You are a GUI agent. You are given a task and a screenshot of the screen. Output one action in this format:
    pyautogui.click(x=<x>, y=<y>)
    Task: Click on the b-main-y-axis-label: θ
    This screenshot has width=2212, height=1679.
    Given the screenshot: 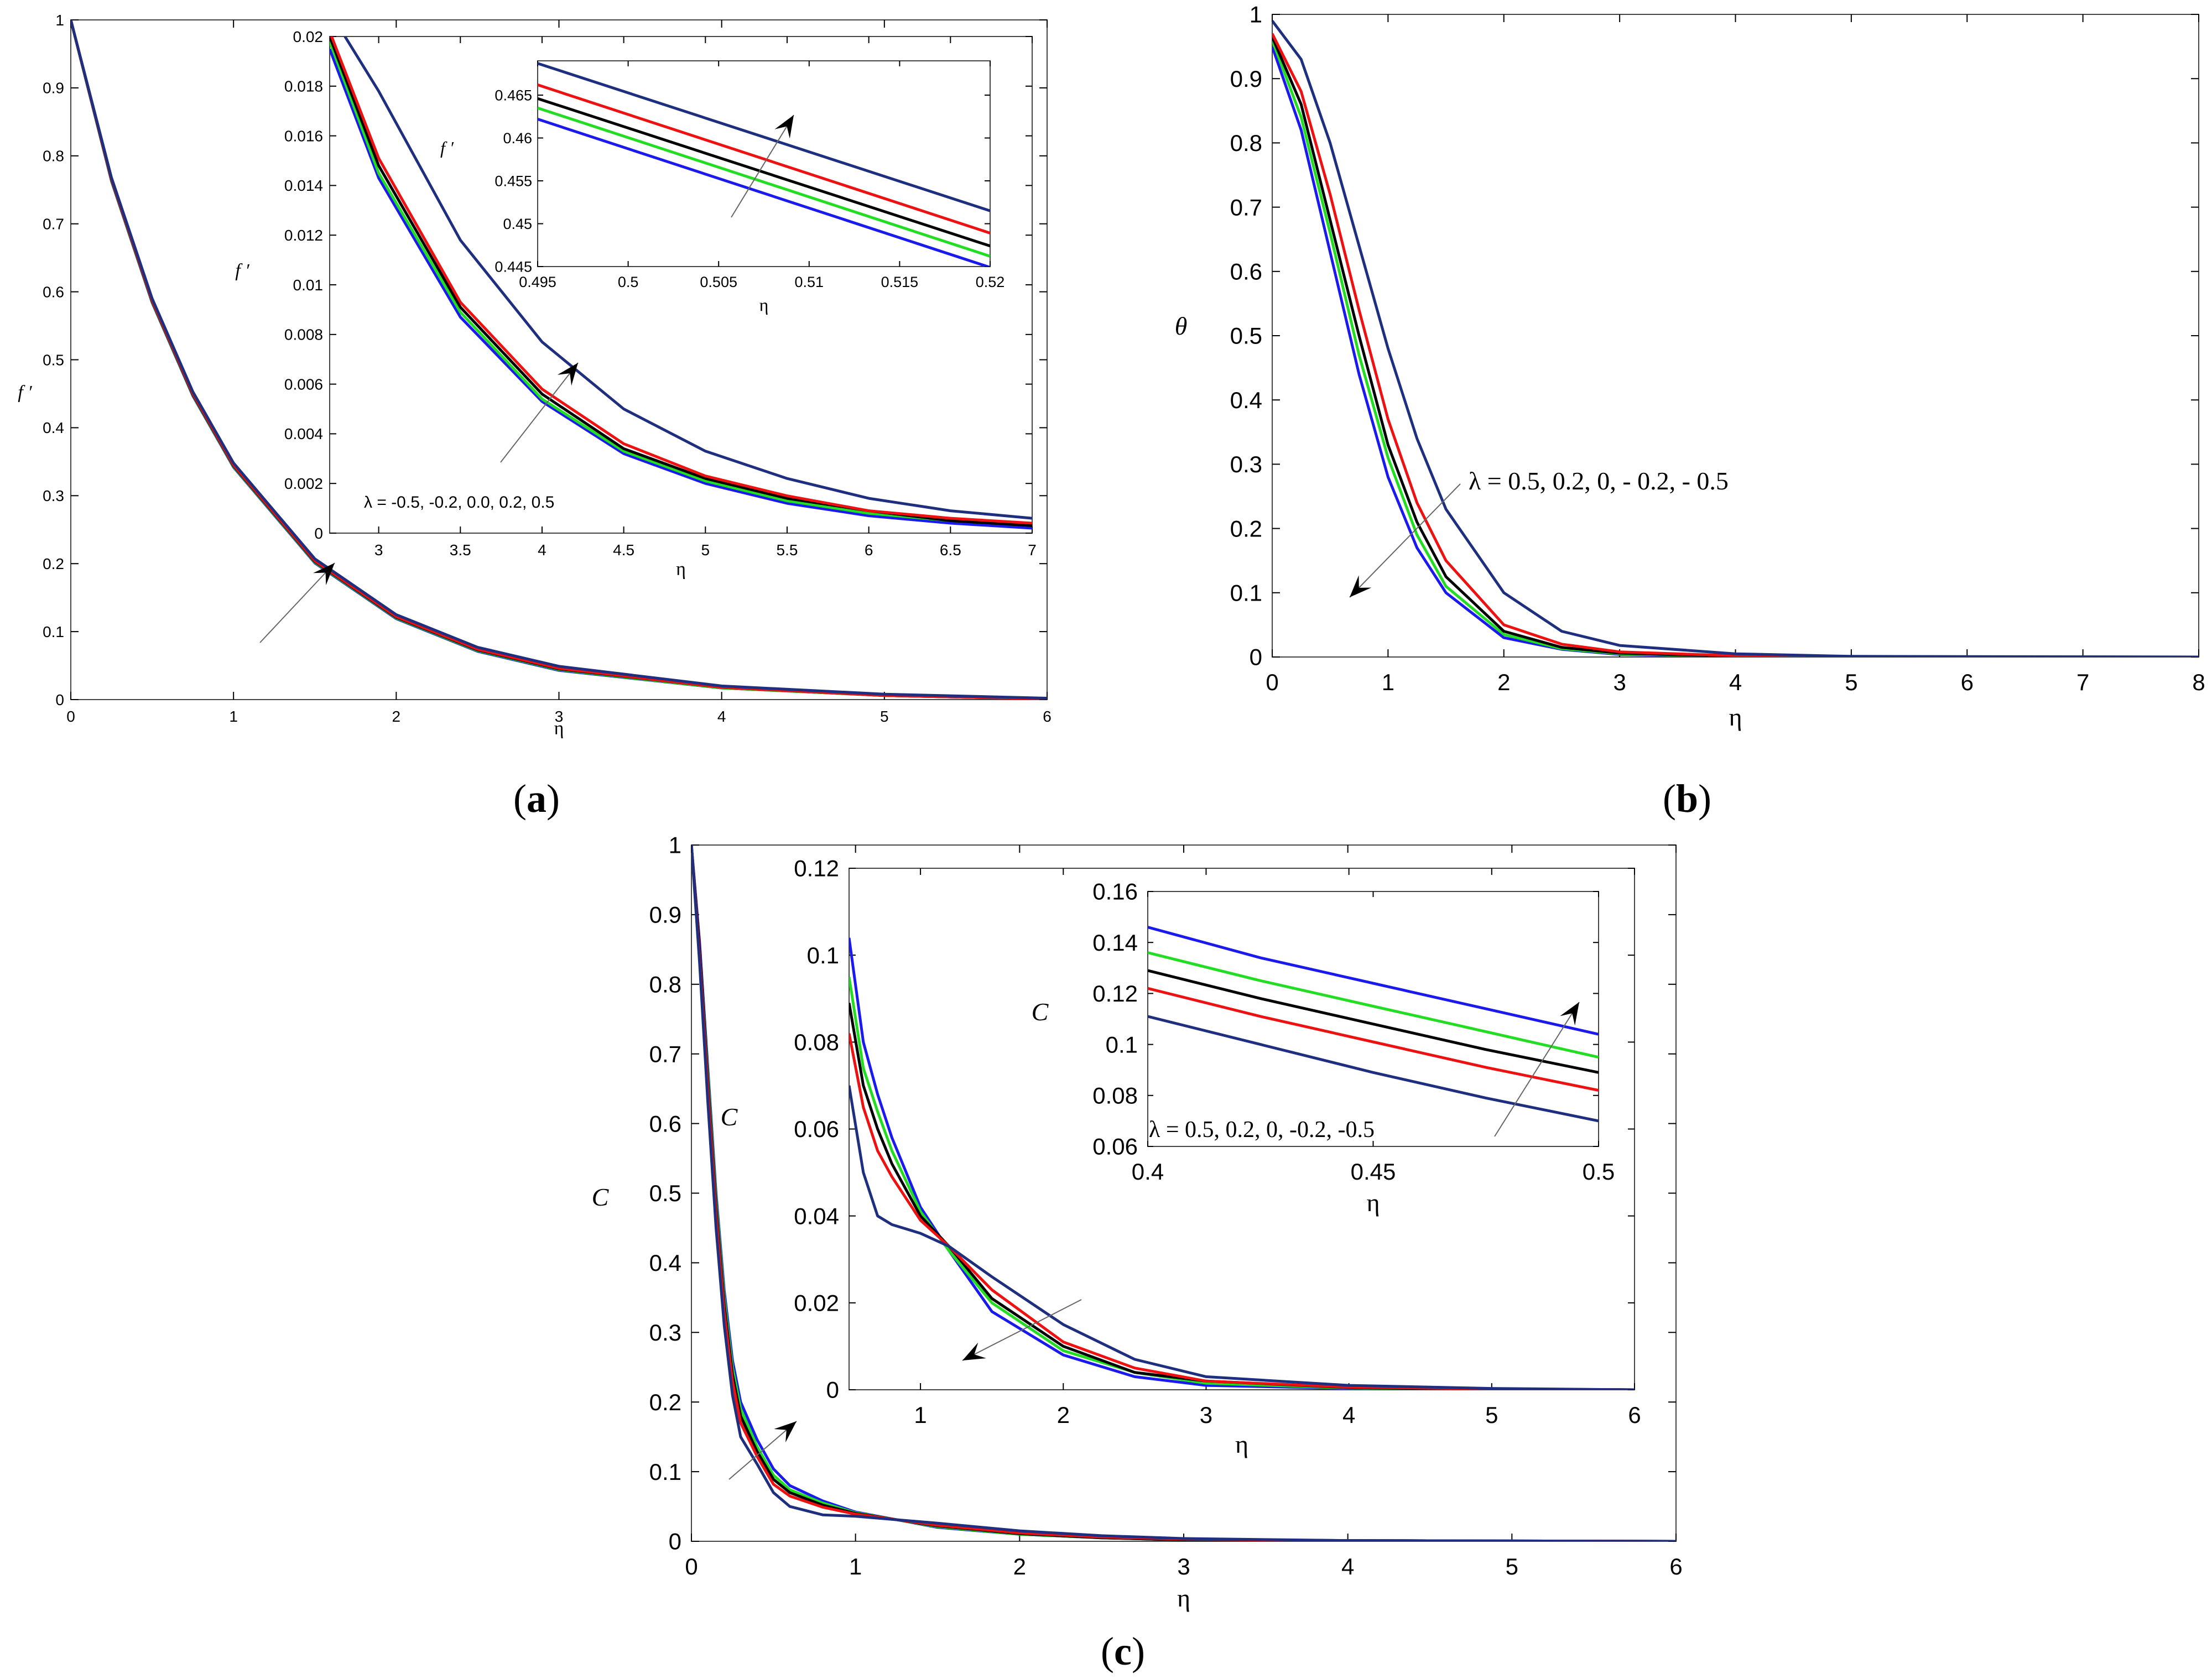 What is the action you would take?
    pyautogui.click(x=1181, y=326)
    